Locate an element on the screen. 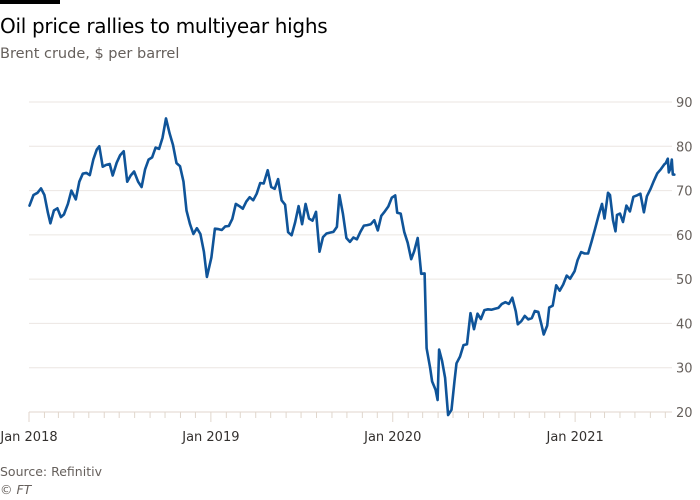 Image resolution: width=700 pixels, height=500 pixels. brand-bar is located at coordinates (30, 2).